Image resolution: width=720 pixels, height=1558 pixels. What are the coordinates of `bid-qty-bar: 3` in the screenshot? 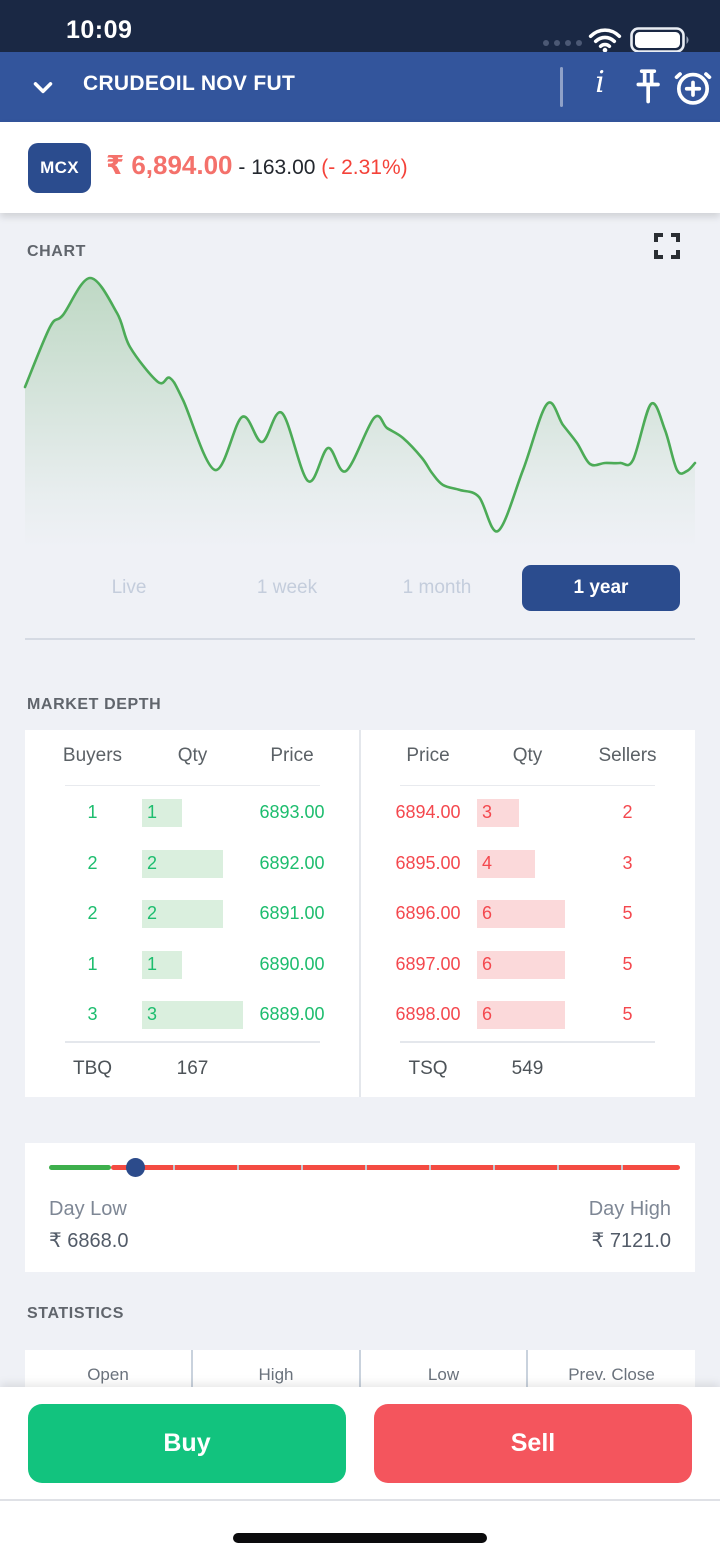 It's located at (192, 1015).